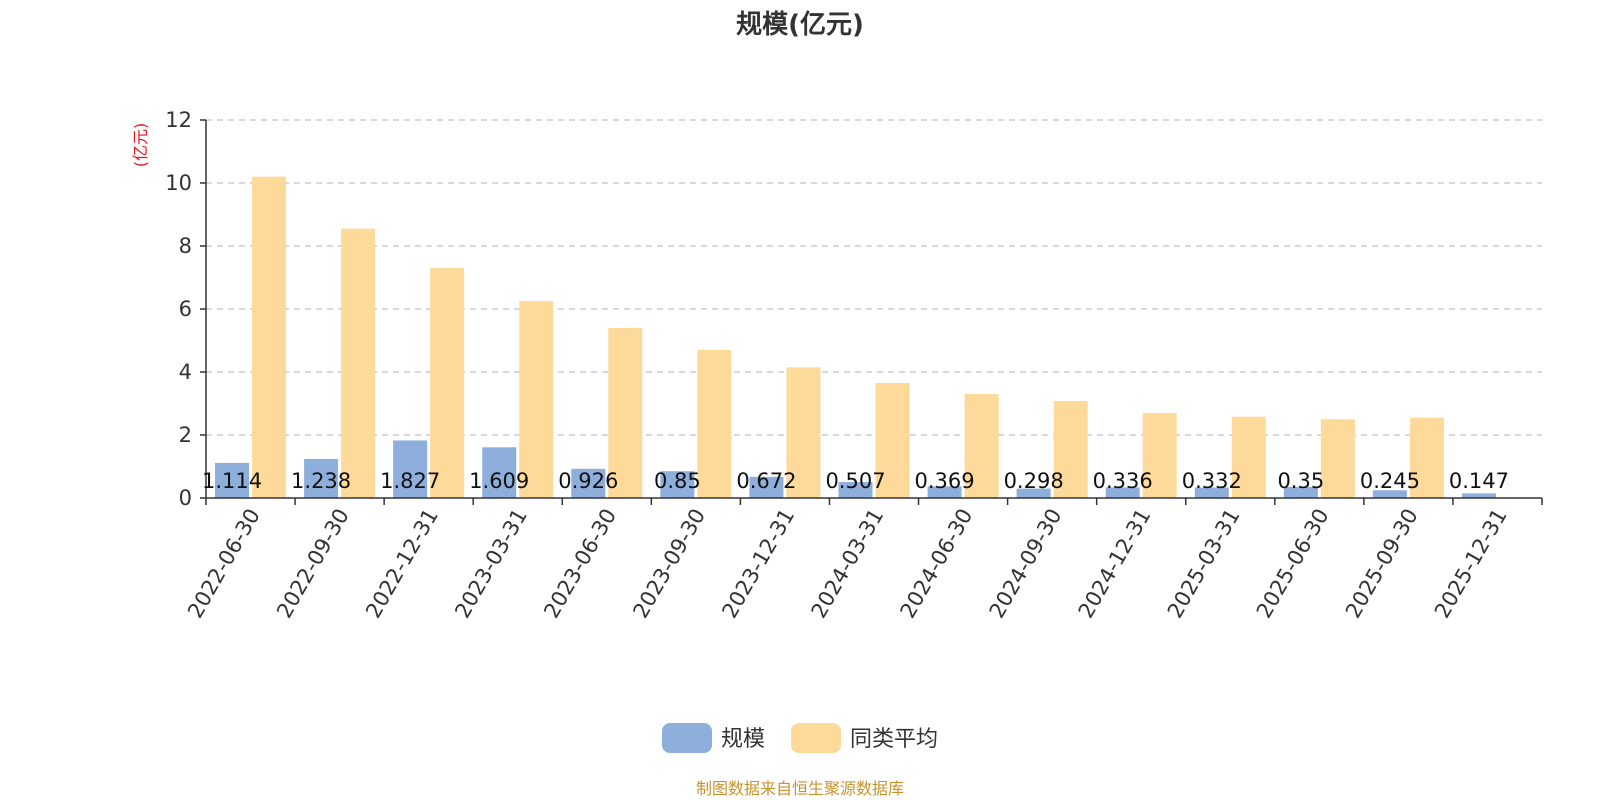 This screenshot has width=1600, height=800. Describe the element at coordinates (1204, 564) in the screenshot. I see `x-tick-label: 2025-03-31` at that location.